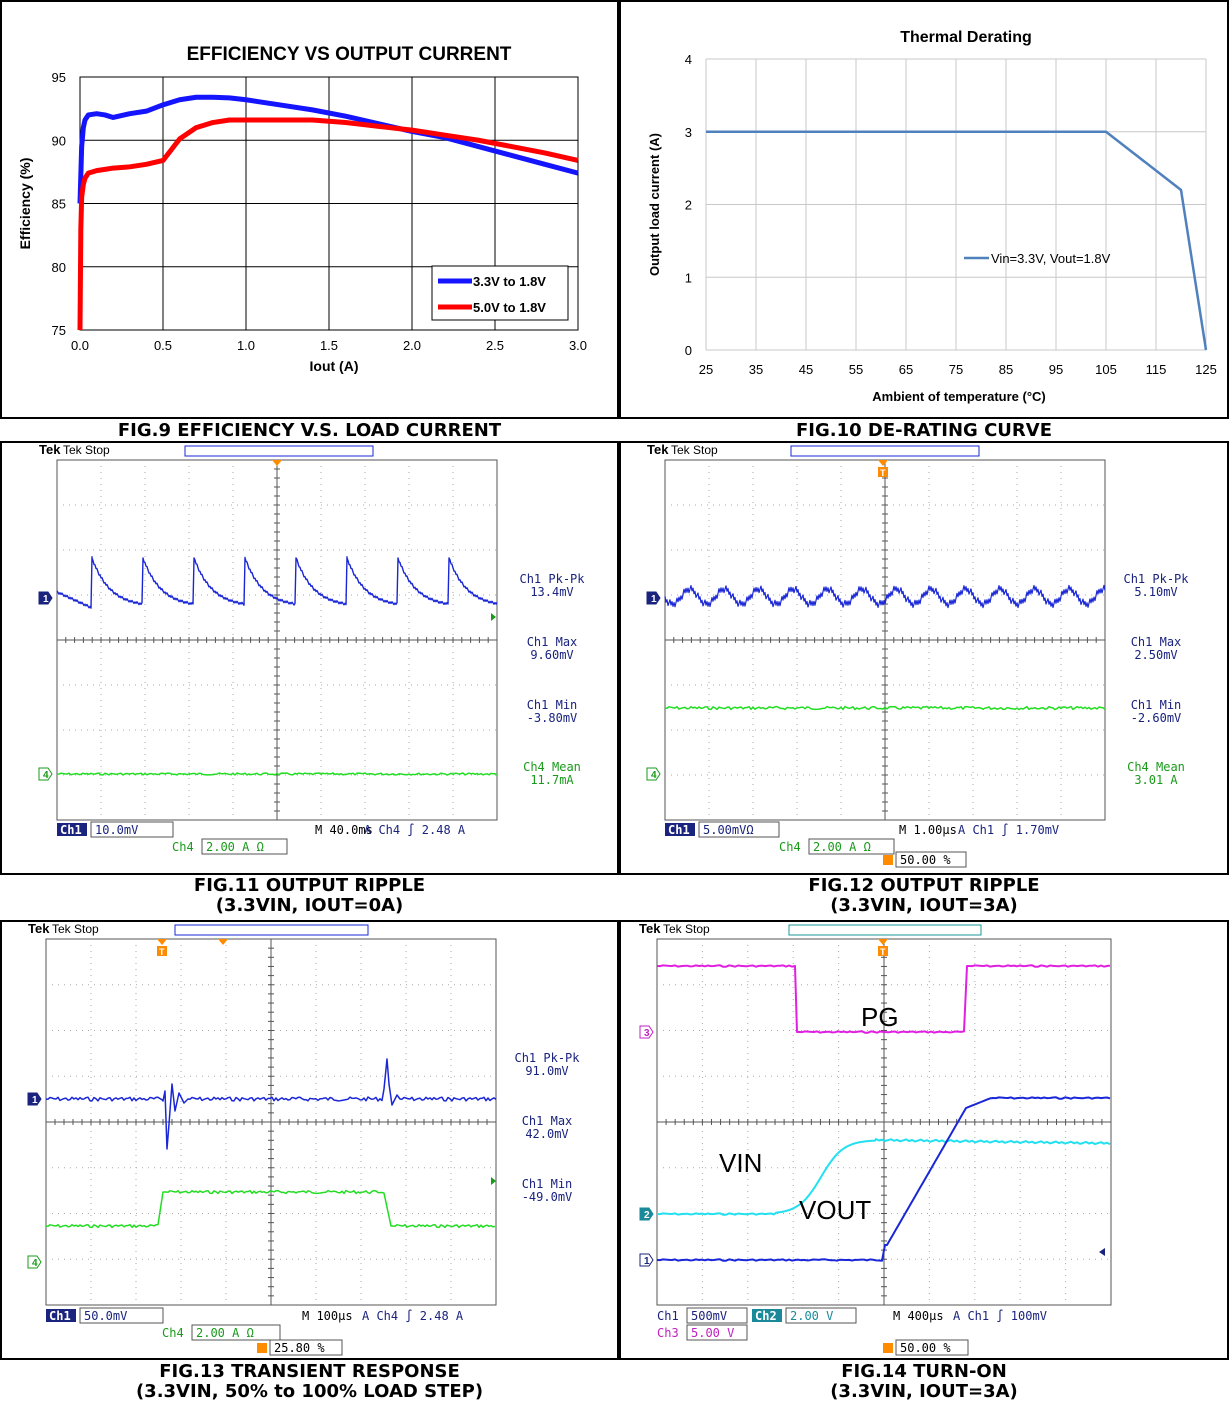 The height and width of the screenshot is (1409, 1229). What do you see at coordinates (1051, 258) in the screenshot?
I see `legend-label: Vin=3.3V, Vout=1.8V` at bounding box center [1051, 258].